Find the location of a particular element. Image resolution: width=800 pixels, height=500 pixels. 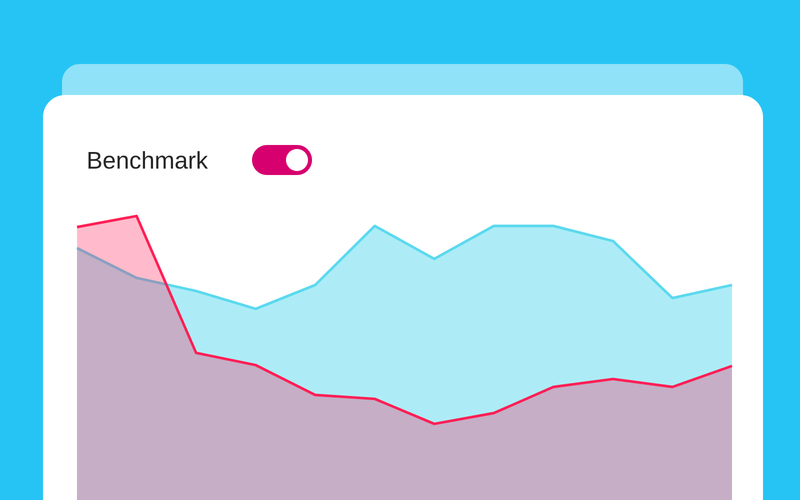

chart-title: Benchmark is located at coordinates (148, 160).